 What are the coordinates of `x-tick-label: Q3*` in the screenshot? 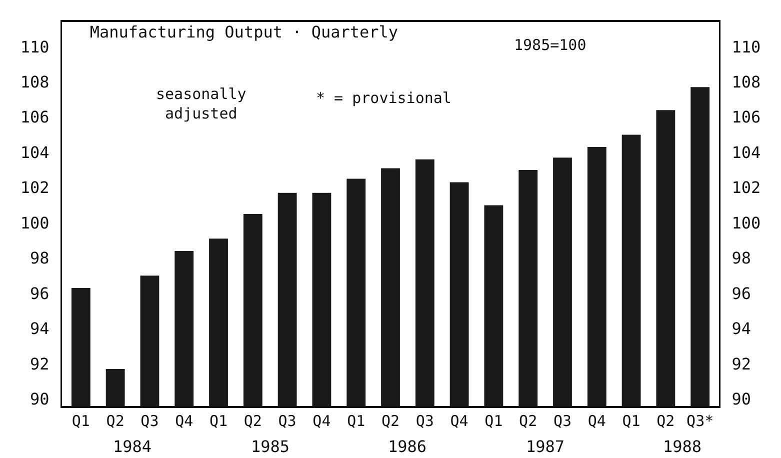 It's located at (700, 421).